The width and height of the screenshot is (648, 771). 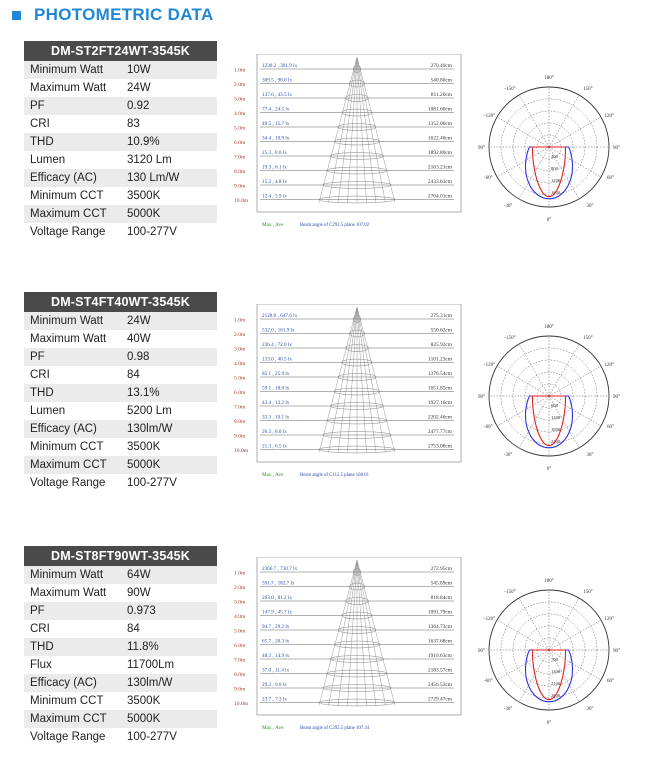 What do you see at coordinates (277, 360) in the screenshot?
I see `illuminance-value: 133.0 , 40.5 lx` at bounding box center [277, 360].